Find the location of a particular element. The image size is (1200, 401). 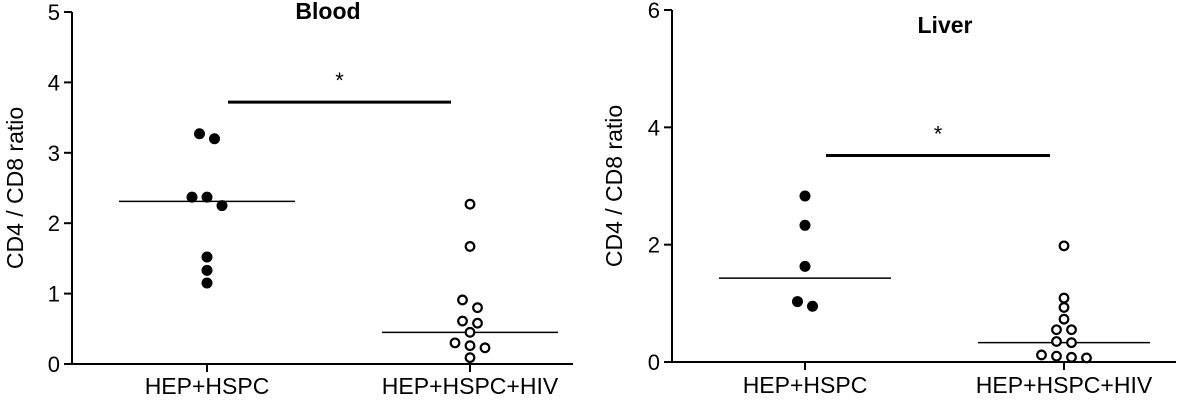

blood-x-ticks: HEP+HSPC HEP+HSPC+HIV is located at coordinates (352, 381).